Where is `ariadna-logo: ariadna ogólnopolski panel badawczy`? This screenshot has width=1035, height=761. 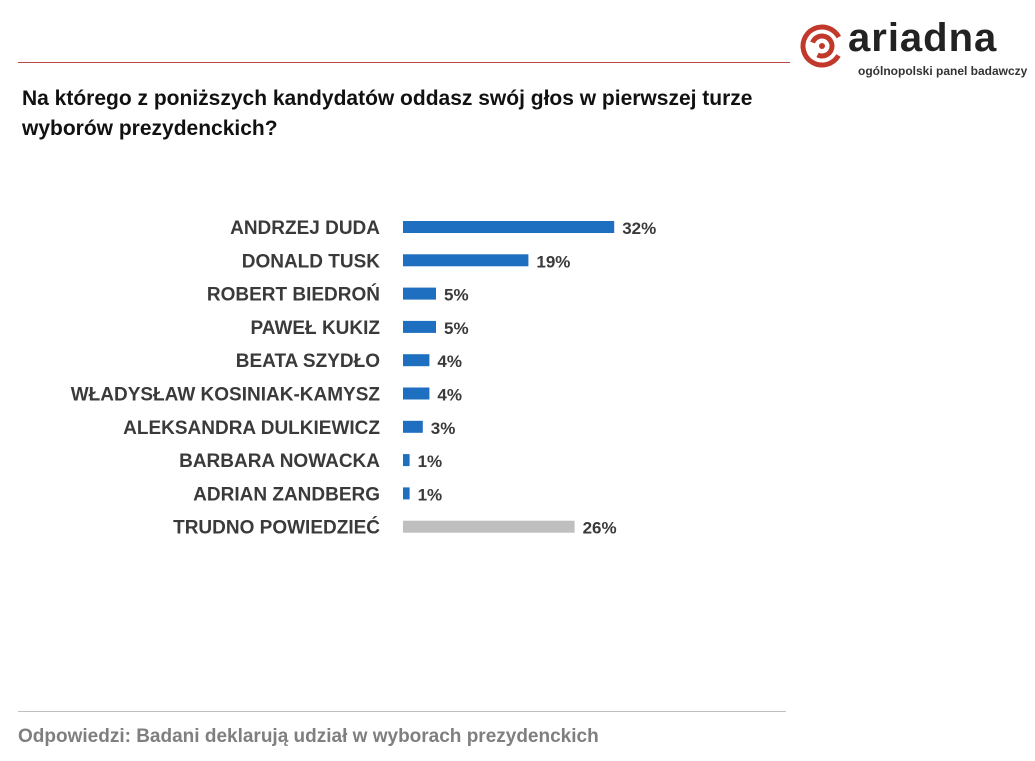
ariadna-logo: ariadna ogólnopolski panel badawczy is located at coordinates (914, 49).